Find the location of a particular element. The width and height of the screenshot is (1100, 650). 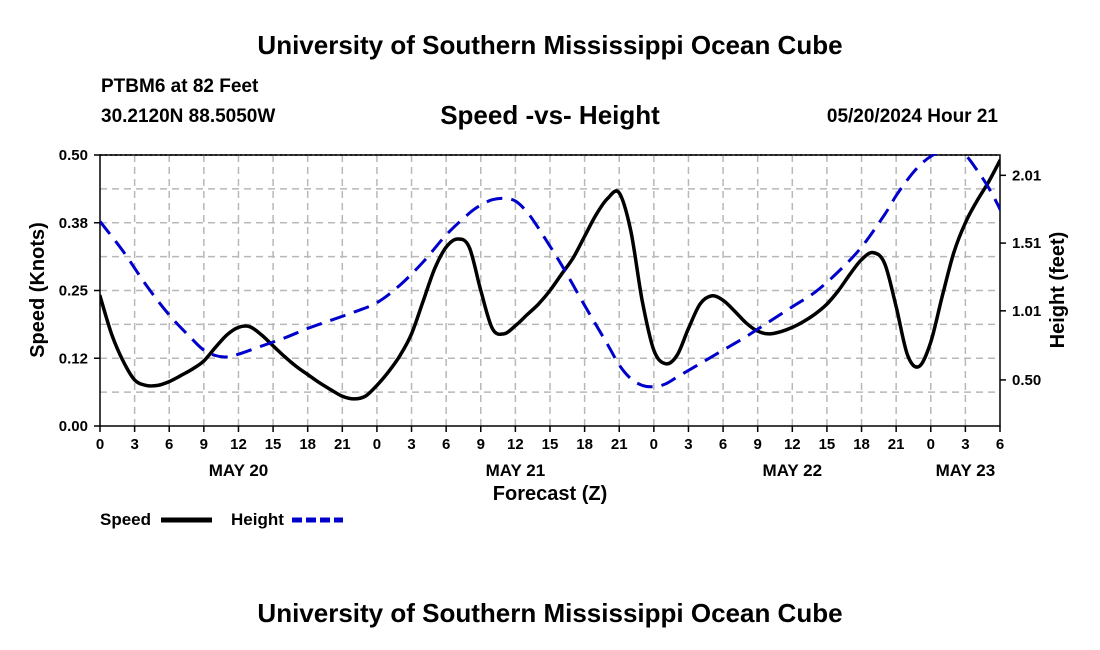

legend-height-label: Height is located at coordinates (257, 519).